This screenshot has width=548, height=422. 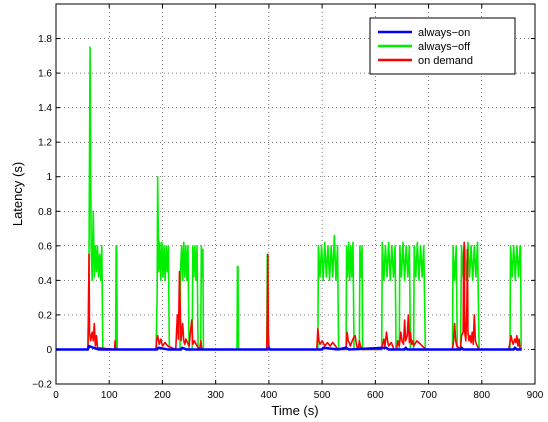 I want to click on y-tick-label: −0.2, so click(x=42, y=385).